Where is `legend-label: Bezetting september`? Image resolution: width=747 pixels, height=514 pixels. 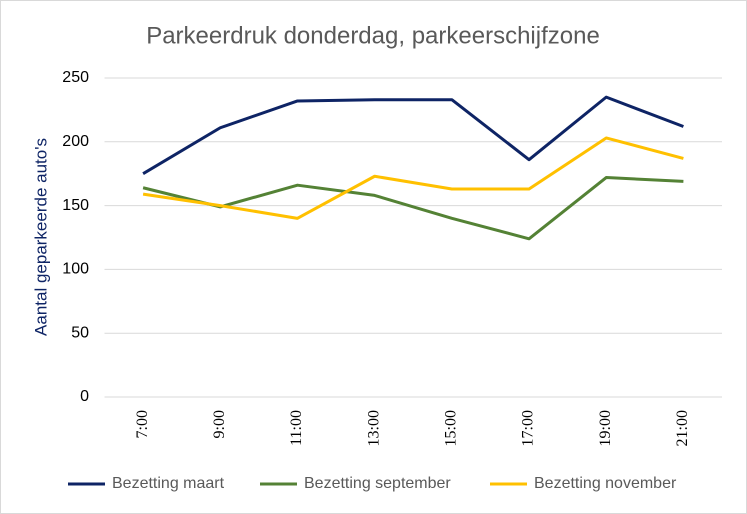
legend-label: Bezetting september is located at coordinates (377, 483).